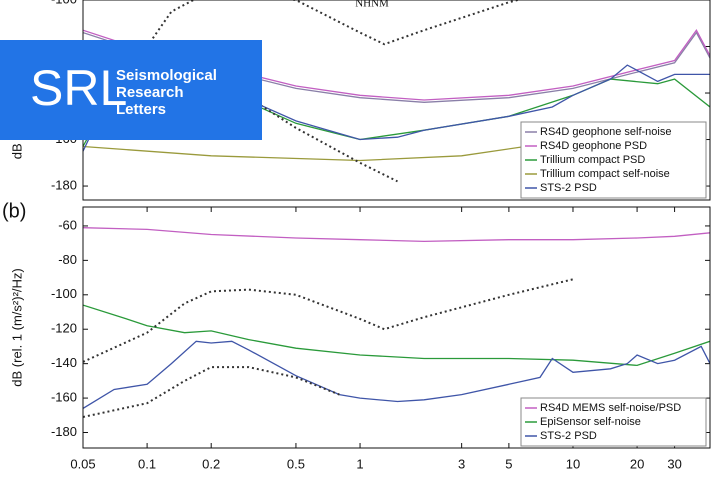  What do you see at coordinates (147, 463) in the screenshot?
I see `x-tick-label: 0.1` at bounding box center [147, 463].